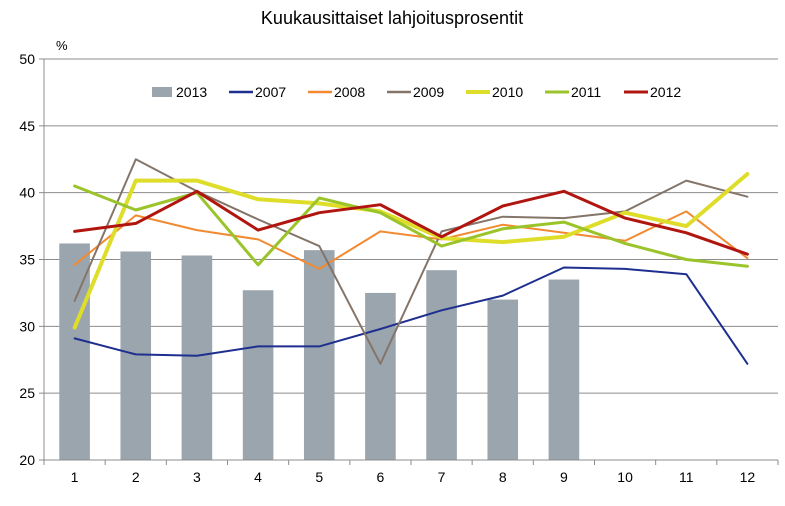  I want to click on x-tick-label: 2, so click(136, 477).